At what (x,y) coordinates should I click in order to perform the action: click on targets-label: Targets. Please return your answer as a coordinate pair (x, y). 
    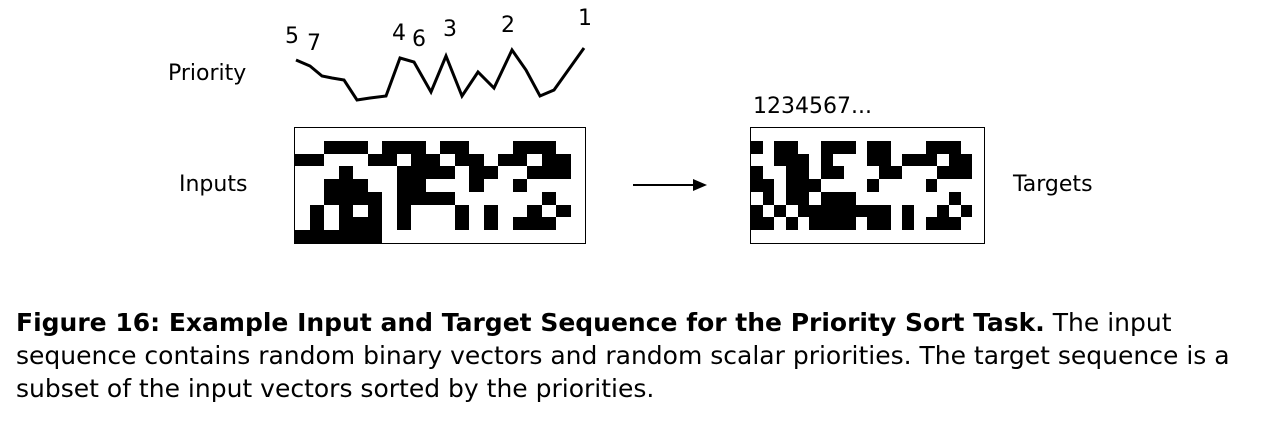
    Looking at the image, I should click on (1053, 184).